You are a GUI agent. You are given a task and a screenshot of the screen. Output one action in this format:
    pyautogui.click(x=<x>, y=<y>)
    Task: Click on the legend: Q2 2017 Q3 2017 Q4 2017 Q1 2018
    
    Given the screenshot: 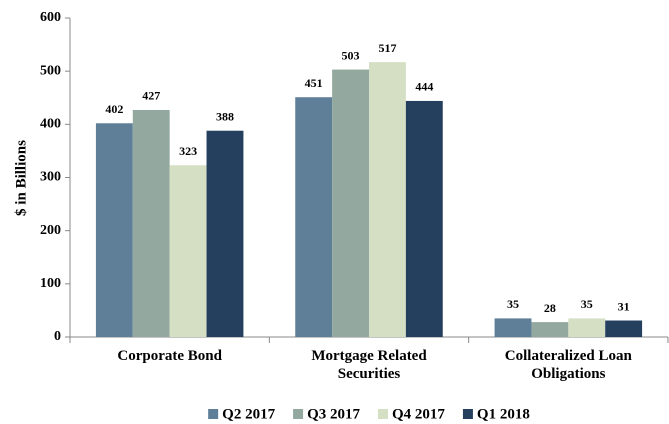 What is the action you would take?
    pyautogui.click(x=369, y=414)
    